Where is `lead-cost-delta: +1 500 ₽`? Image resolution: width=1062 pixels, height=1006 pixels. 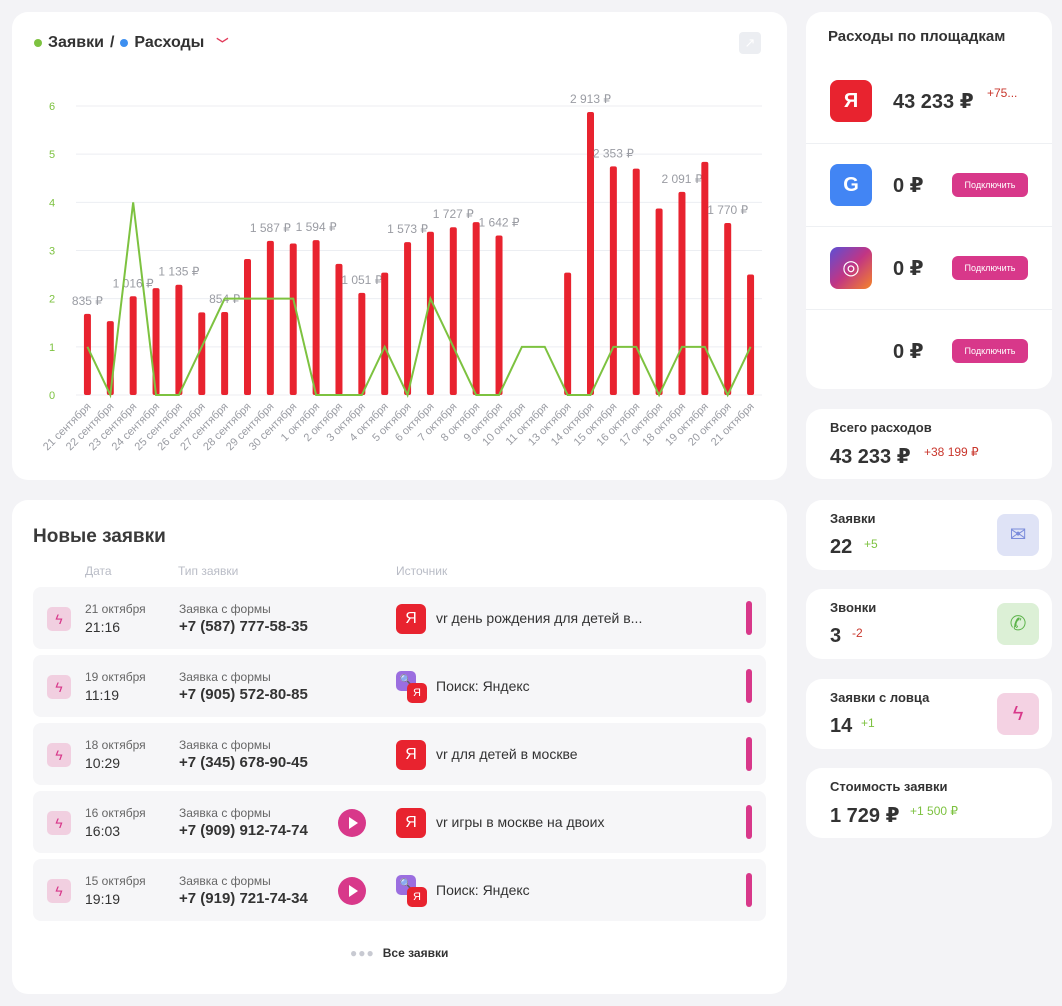
lead-cost-delta: +1 500 ₽ is located at coordinates (934, 811).